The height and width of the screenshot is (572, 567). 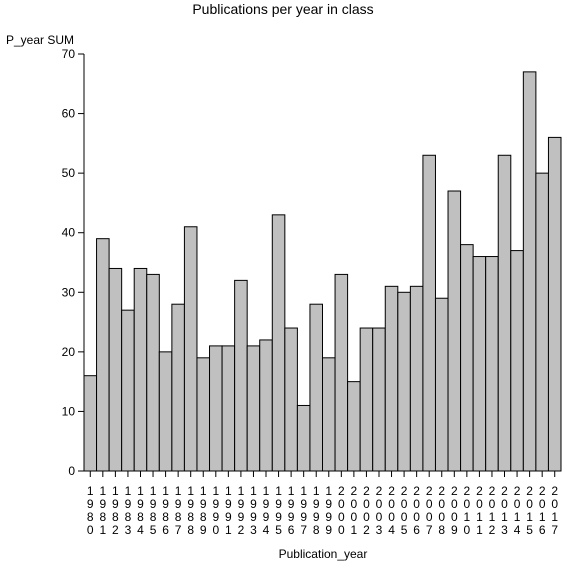 What do you see at coordinates (69, 54) in the screenshot?
I see `y-tick-label: 70` at bounding box center [69, 54].